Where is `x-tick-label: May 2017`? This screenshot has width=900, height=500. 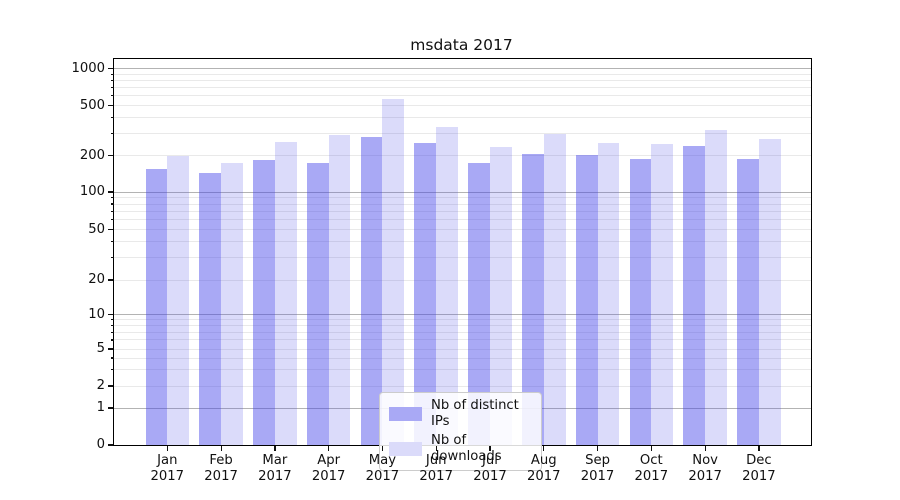 x-tick-label: May 2017 is located at coordinates (382, 468).